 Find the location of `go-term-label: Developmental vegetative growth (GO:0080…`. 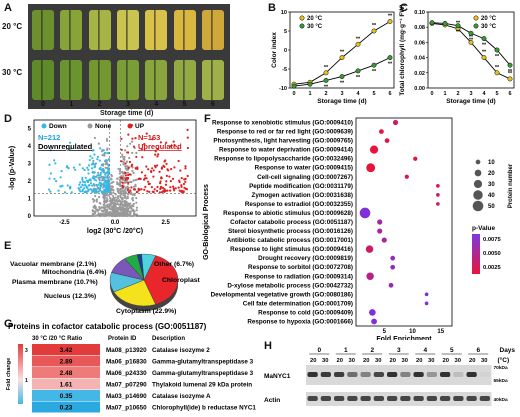

go-term-label: Developmental vegetative growth (GO:0080… is located at coordinates (282, 294).